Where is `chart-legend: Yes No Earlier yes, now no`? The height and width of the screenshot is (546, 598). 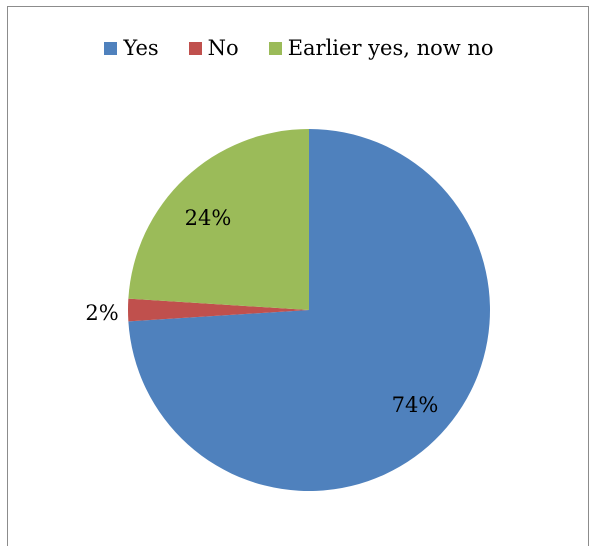
chart-legend: Yes No Earlier yes, now no is located at coordinates (299, 48).